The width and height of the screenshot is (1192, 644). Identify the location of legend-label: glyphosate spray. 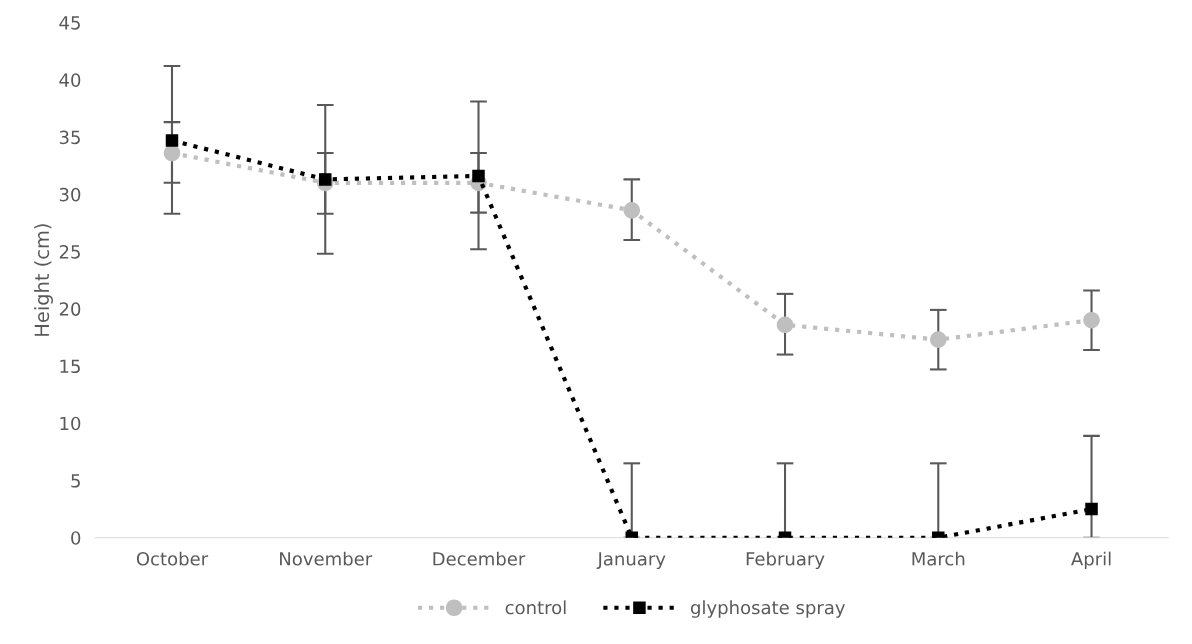
(768, 609).